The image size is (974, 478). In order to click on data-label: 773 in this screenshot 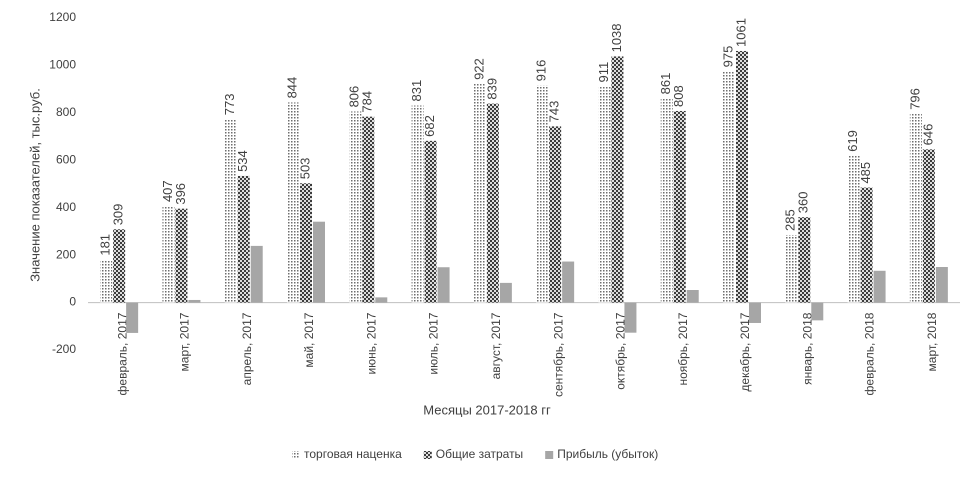, I will do `click(229, 105)`.